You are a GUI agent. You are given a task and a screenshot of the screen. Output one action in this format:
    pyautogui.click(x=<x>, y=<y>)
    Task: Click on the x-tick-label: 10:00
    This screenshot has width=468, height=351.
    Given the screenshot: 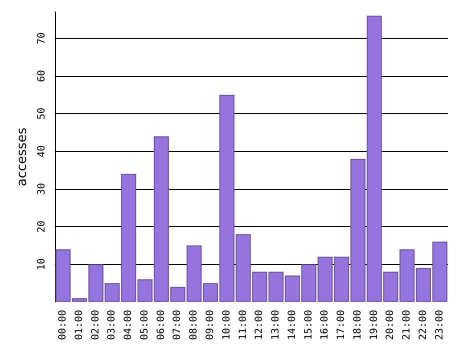 What is the action you would take?
    pyautogui.click(x=226, y=325)
    